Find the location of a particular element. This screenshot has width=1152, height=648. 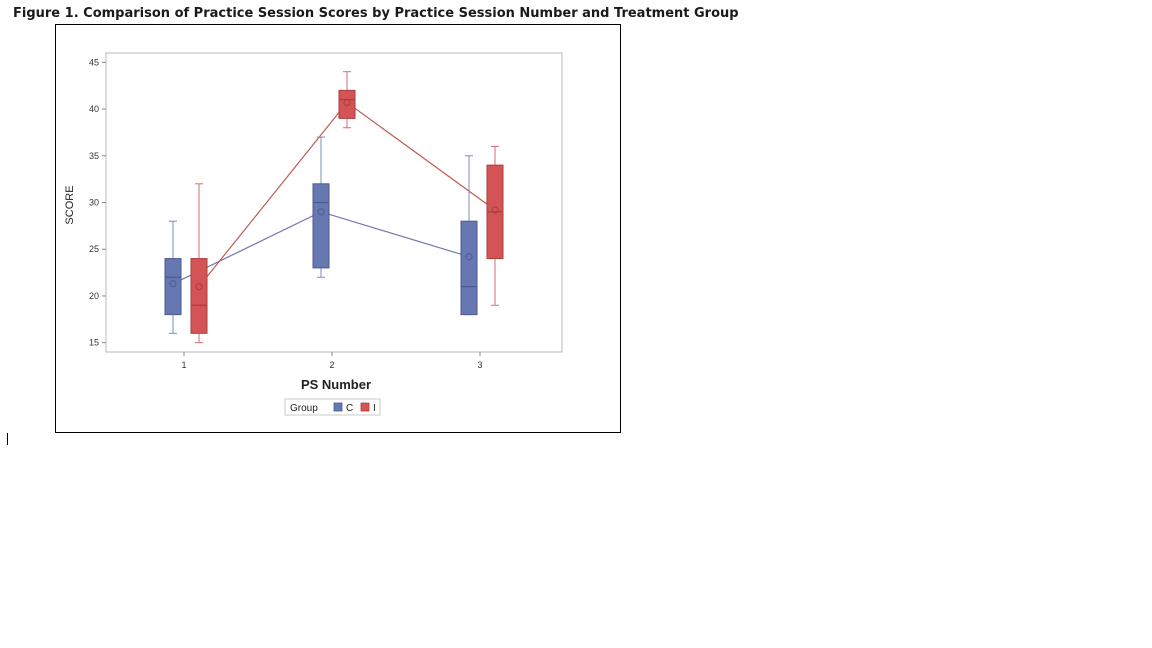

y-tick-label-40: 40 is located at coordinates (94, 109).